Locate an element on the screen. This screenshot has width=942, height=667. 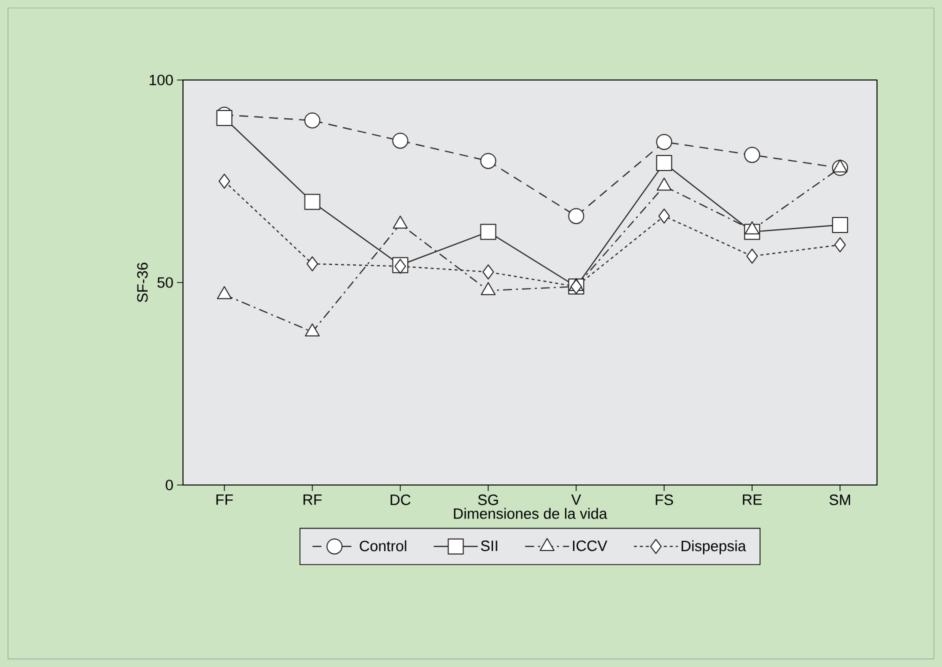
x-tick-label: V is located at coordinates (576, 499).